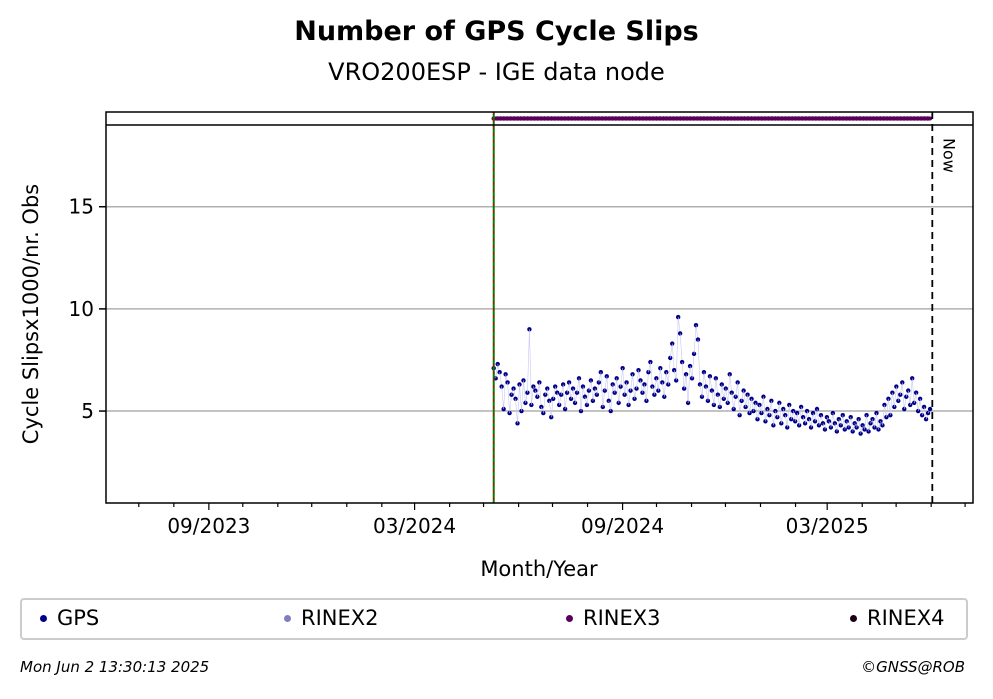 The width and height of the screenshot is (993, 699). What do you see at coordinates (81, 207) in the screenshot?
I see `y-tick-label: 15` at bounding box center [81, 207].